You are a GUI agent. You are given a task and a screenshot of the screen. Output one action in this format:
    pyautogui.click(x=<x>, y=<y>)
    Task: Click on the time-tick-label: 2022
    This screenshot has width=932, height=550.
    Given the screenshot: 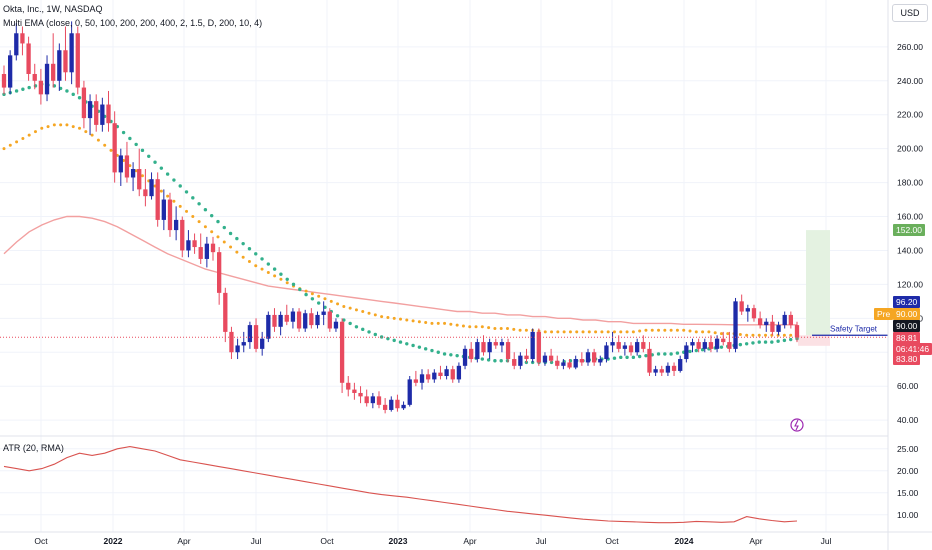 What is the action you would take?
    pyautogui.click(x=113, y=541)
    